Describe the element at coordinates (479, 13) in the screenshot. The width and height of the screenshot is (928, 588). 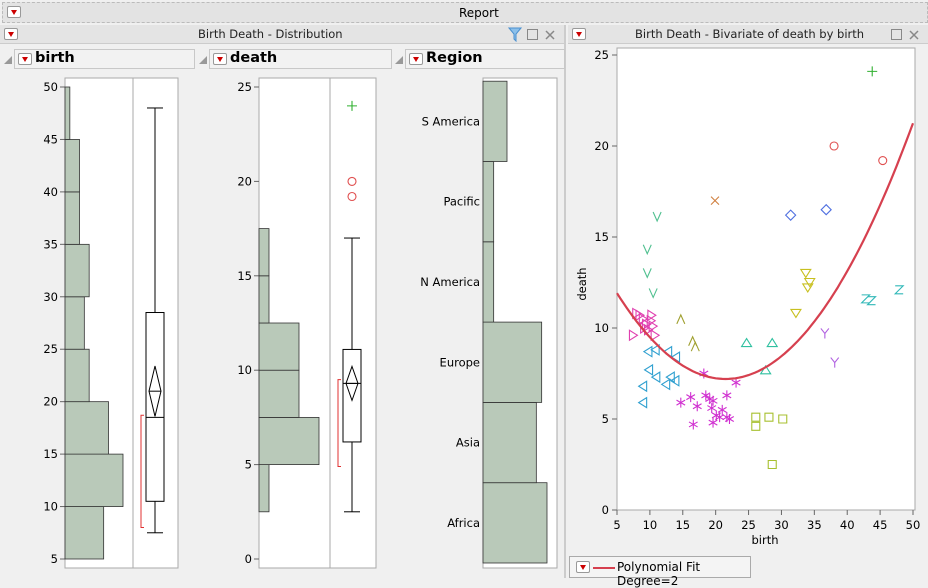
I see `report-title: Report` at that location.